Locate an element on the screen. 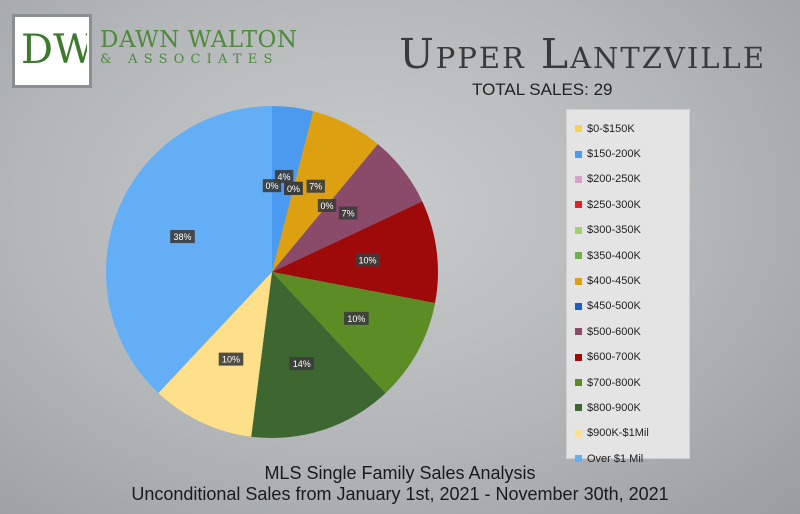 This screenshot has width=800, height=514. data-label-500-600k: 7% is located at coordinates (348, 213).